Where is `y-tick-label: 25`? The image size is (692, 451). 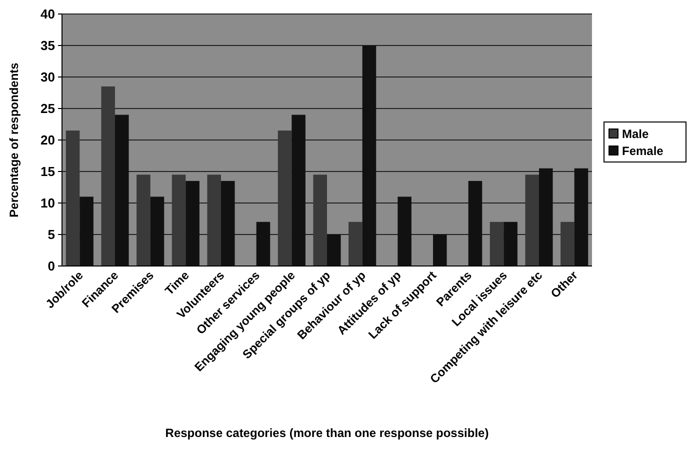
y-tick-label: 25 is located at coordinates (47, 108).